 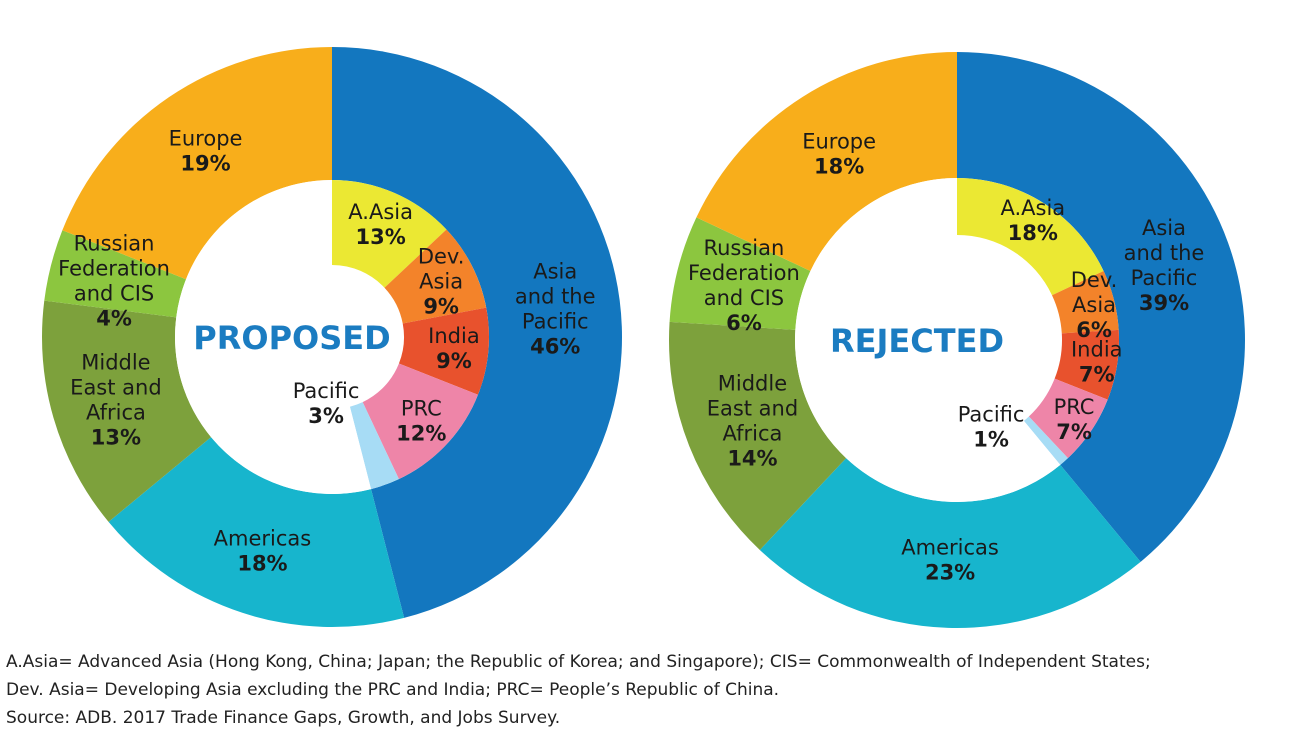 I want to click on outer-russian-federation-and-cis-value-label: 4%, so click(x=114, y=319).